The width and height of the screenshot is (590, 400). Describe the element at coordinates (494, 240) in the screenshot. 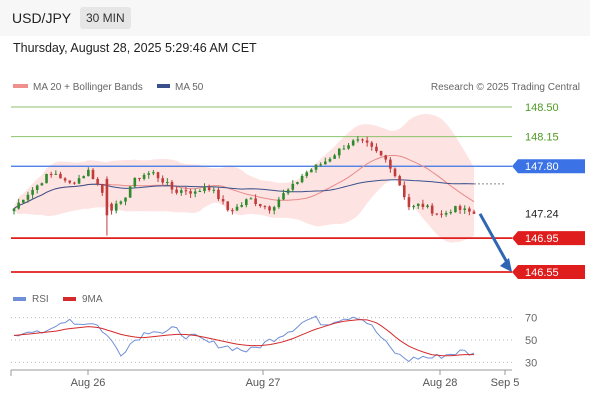

I see `forecast-arrow-line` at that location.